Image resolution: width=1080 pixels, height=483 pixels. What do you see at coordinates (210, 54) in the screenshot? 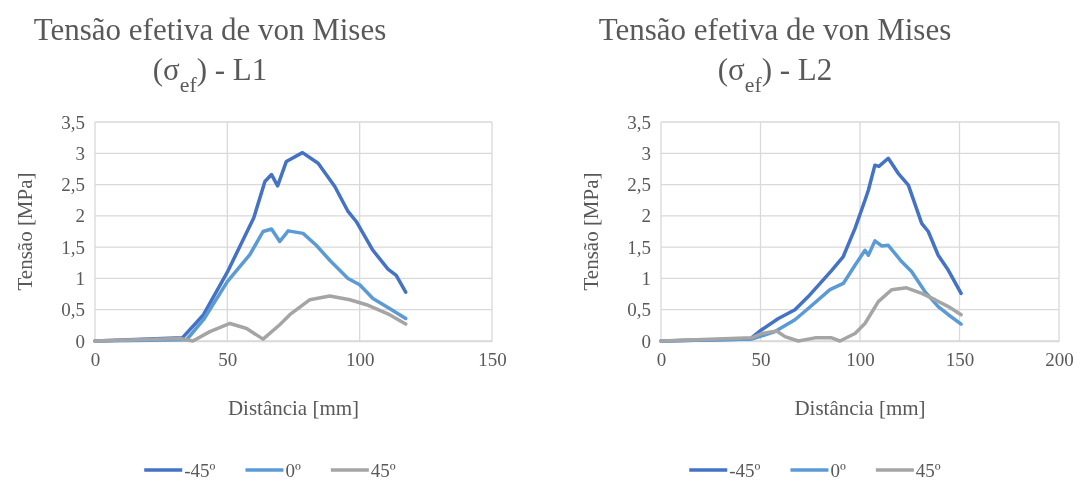
I see `chart-title: Tensão efetiva de von Mises (σ$_{ef}$) - L1` at bounding box center [210, 54].